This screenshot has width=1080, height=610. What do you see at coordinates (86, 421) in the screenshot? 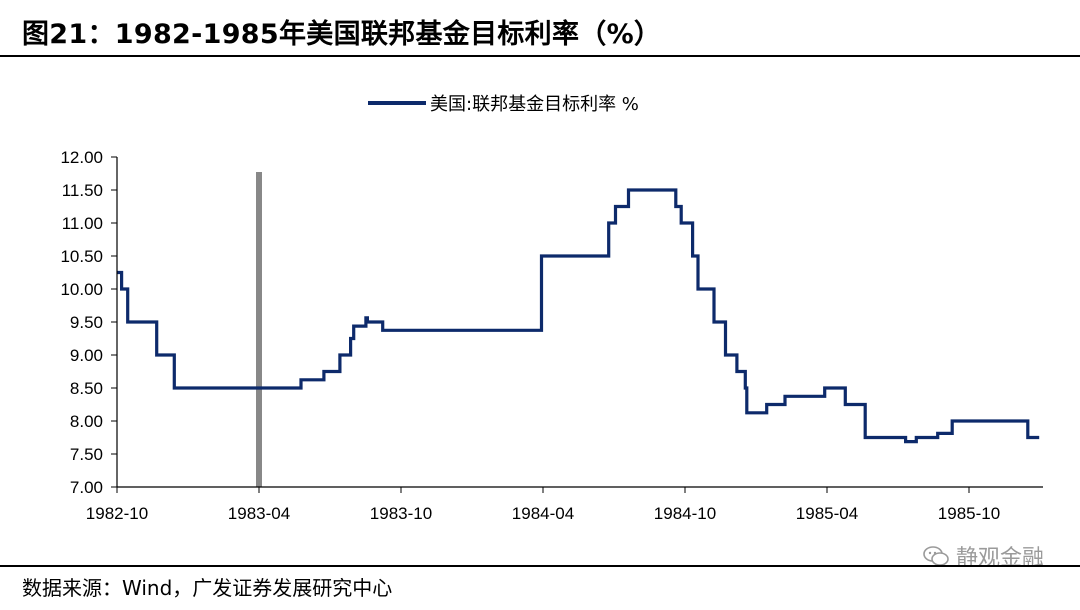
I see `y-tick-label: 8.00` at bounding box center [86, 421].